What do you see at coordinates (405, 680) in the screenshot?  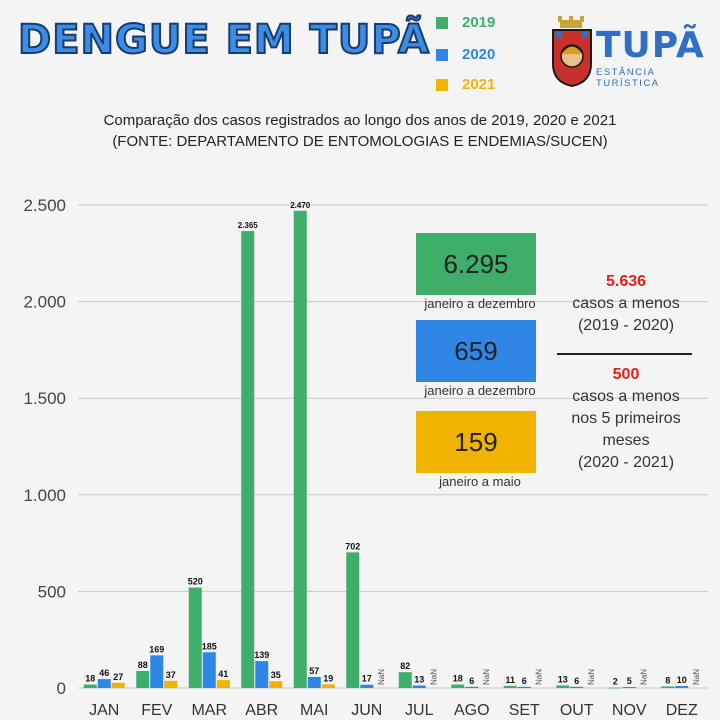 I see `bar-2019-jul` at bounding box center [405, 680].